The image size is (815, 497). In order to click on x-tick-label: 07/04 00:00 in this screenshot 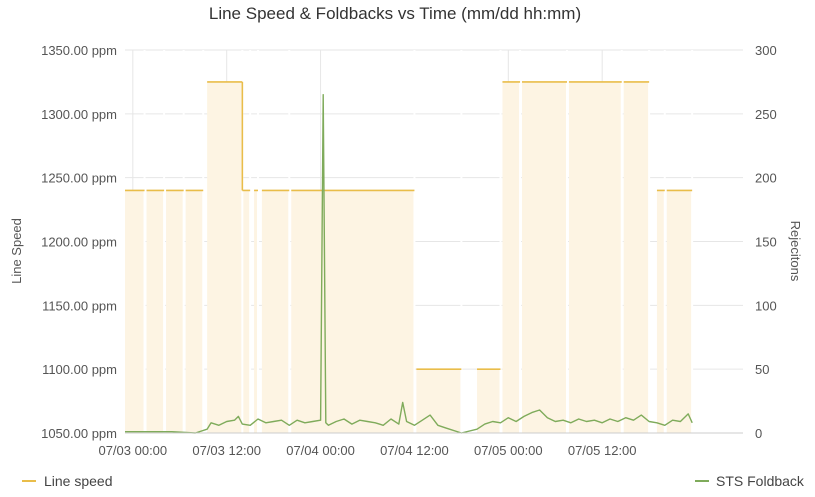, I will do `click(320, 450)`.